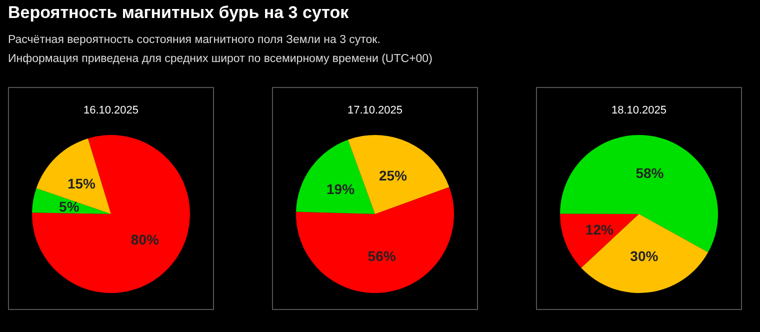  What do you see at coordinates (111, 110) in the screenshot?
I see `chart-title: 16.10.2025` at bounding box center [111, 110].